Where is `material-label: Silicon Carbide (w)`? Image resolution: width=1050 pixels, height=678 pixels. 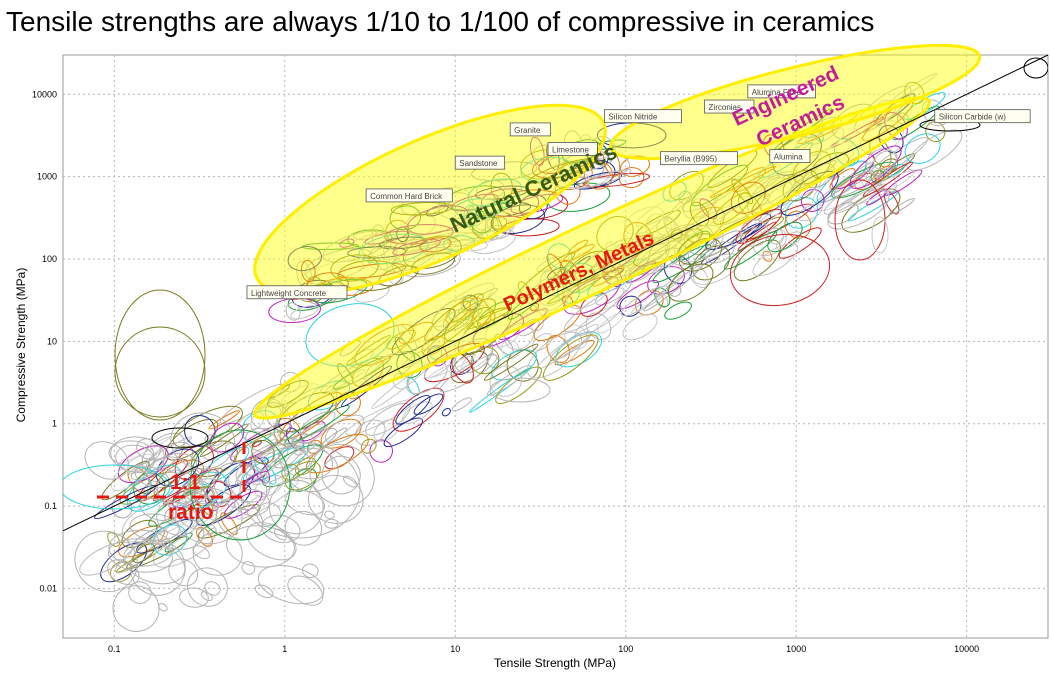 material-label: Silicon Carbide (w) is located at coordinates (972, 117).